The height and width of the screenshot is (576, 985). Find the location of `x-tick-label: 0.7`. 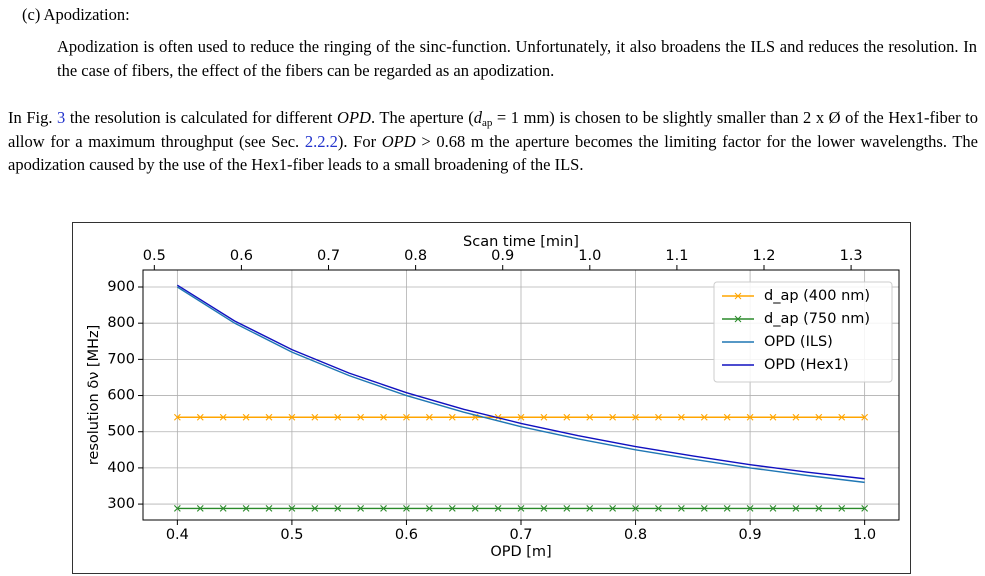

x-tick-label: 0.7 is located at coordinates (520, 535).